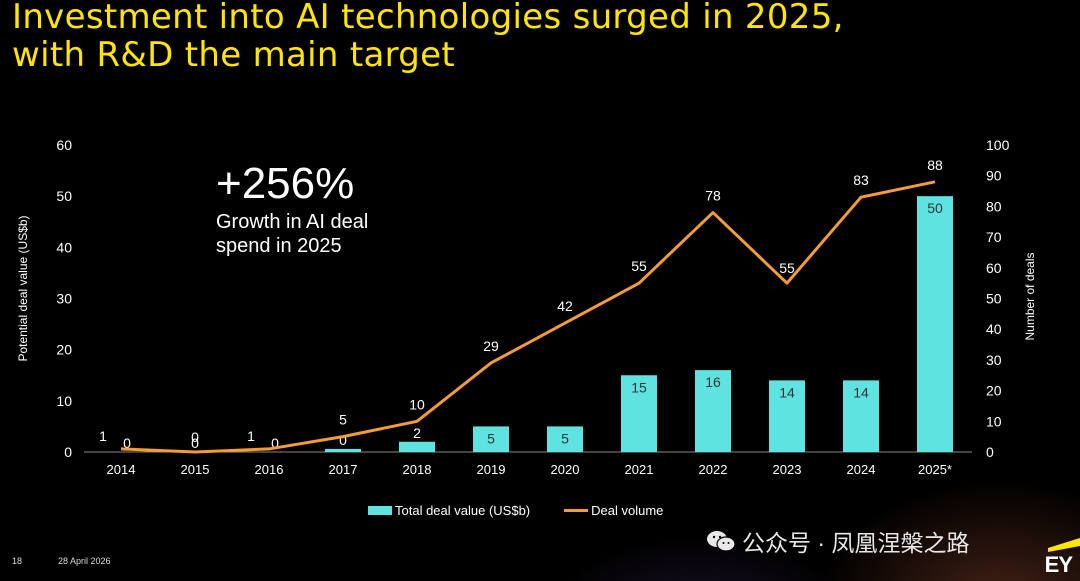  I want to click on x-tick-label: 2023, so click(787, 469).